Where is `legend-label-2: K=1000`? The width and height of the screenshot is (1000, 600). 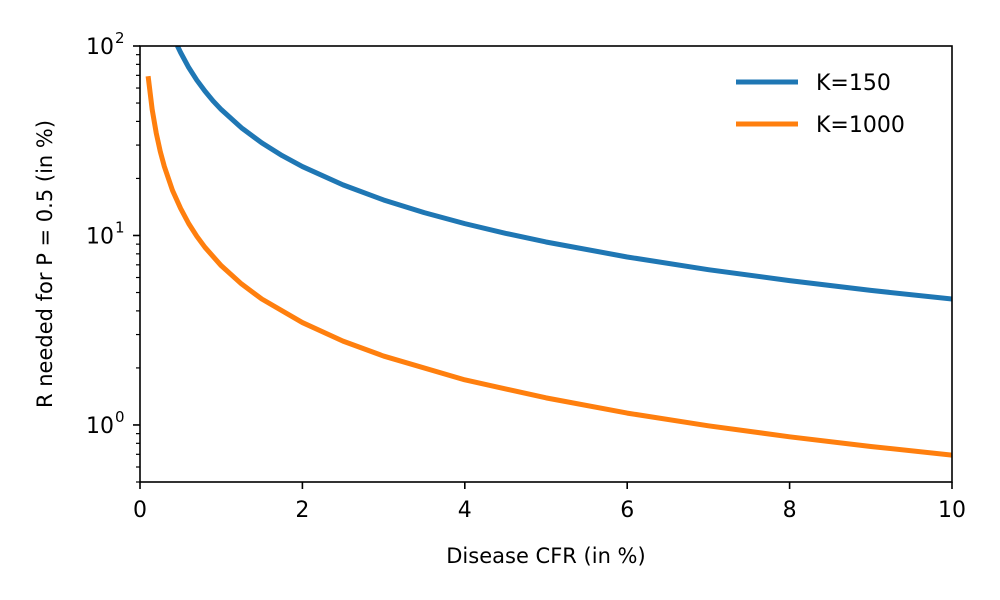 legend-label-2: K=1000 is located at coordinates (860, 125).